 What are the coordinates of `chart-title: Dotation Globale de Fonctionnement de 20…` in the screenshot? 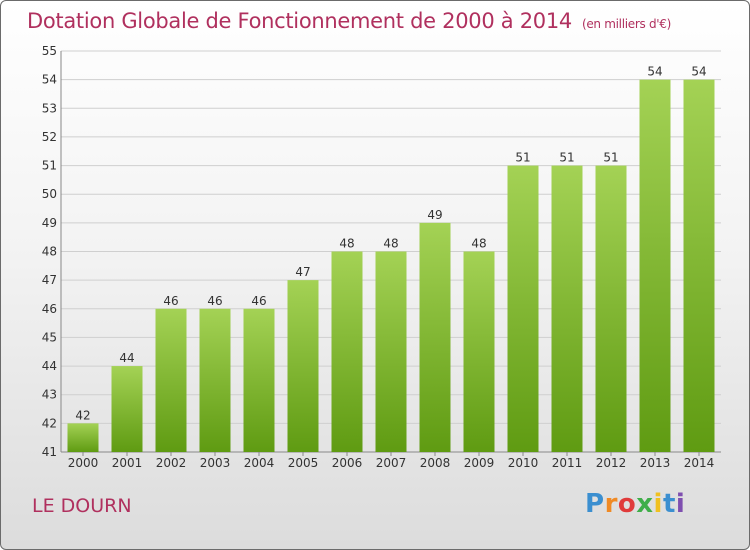 It's located at (349, 21).